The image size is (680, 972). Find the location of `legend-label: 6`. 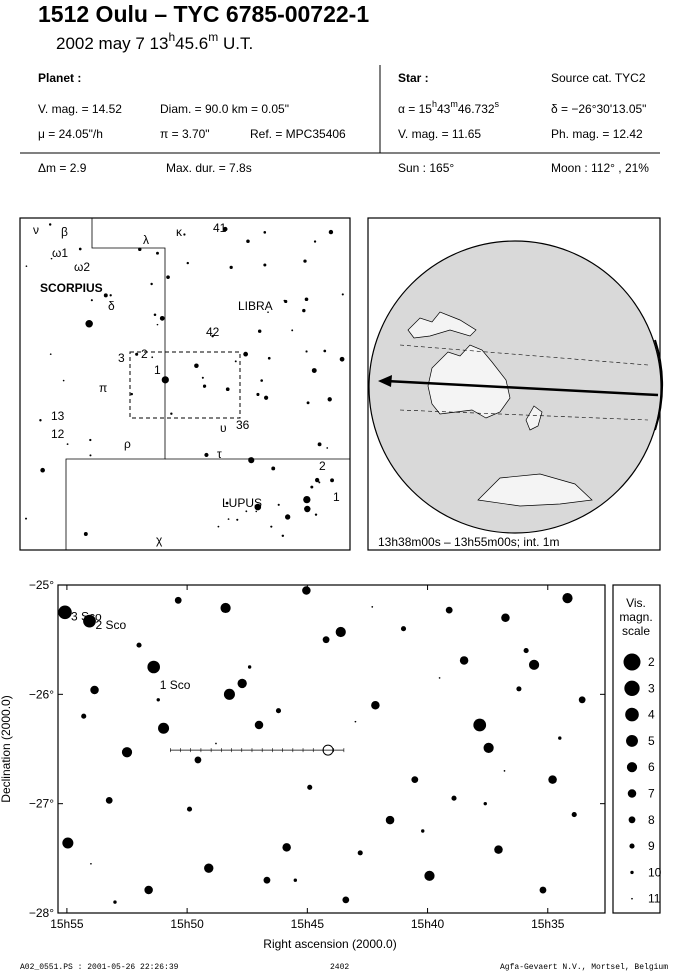

legend-label: 6 is located at coordinates (651, 767).